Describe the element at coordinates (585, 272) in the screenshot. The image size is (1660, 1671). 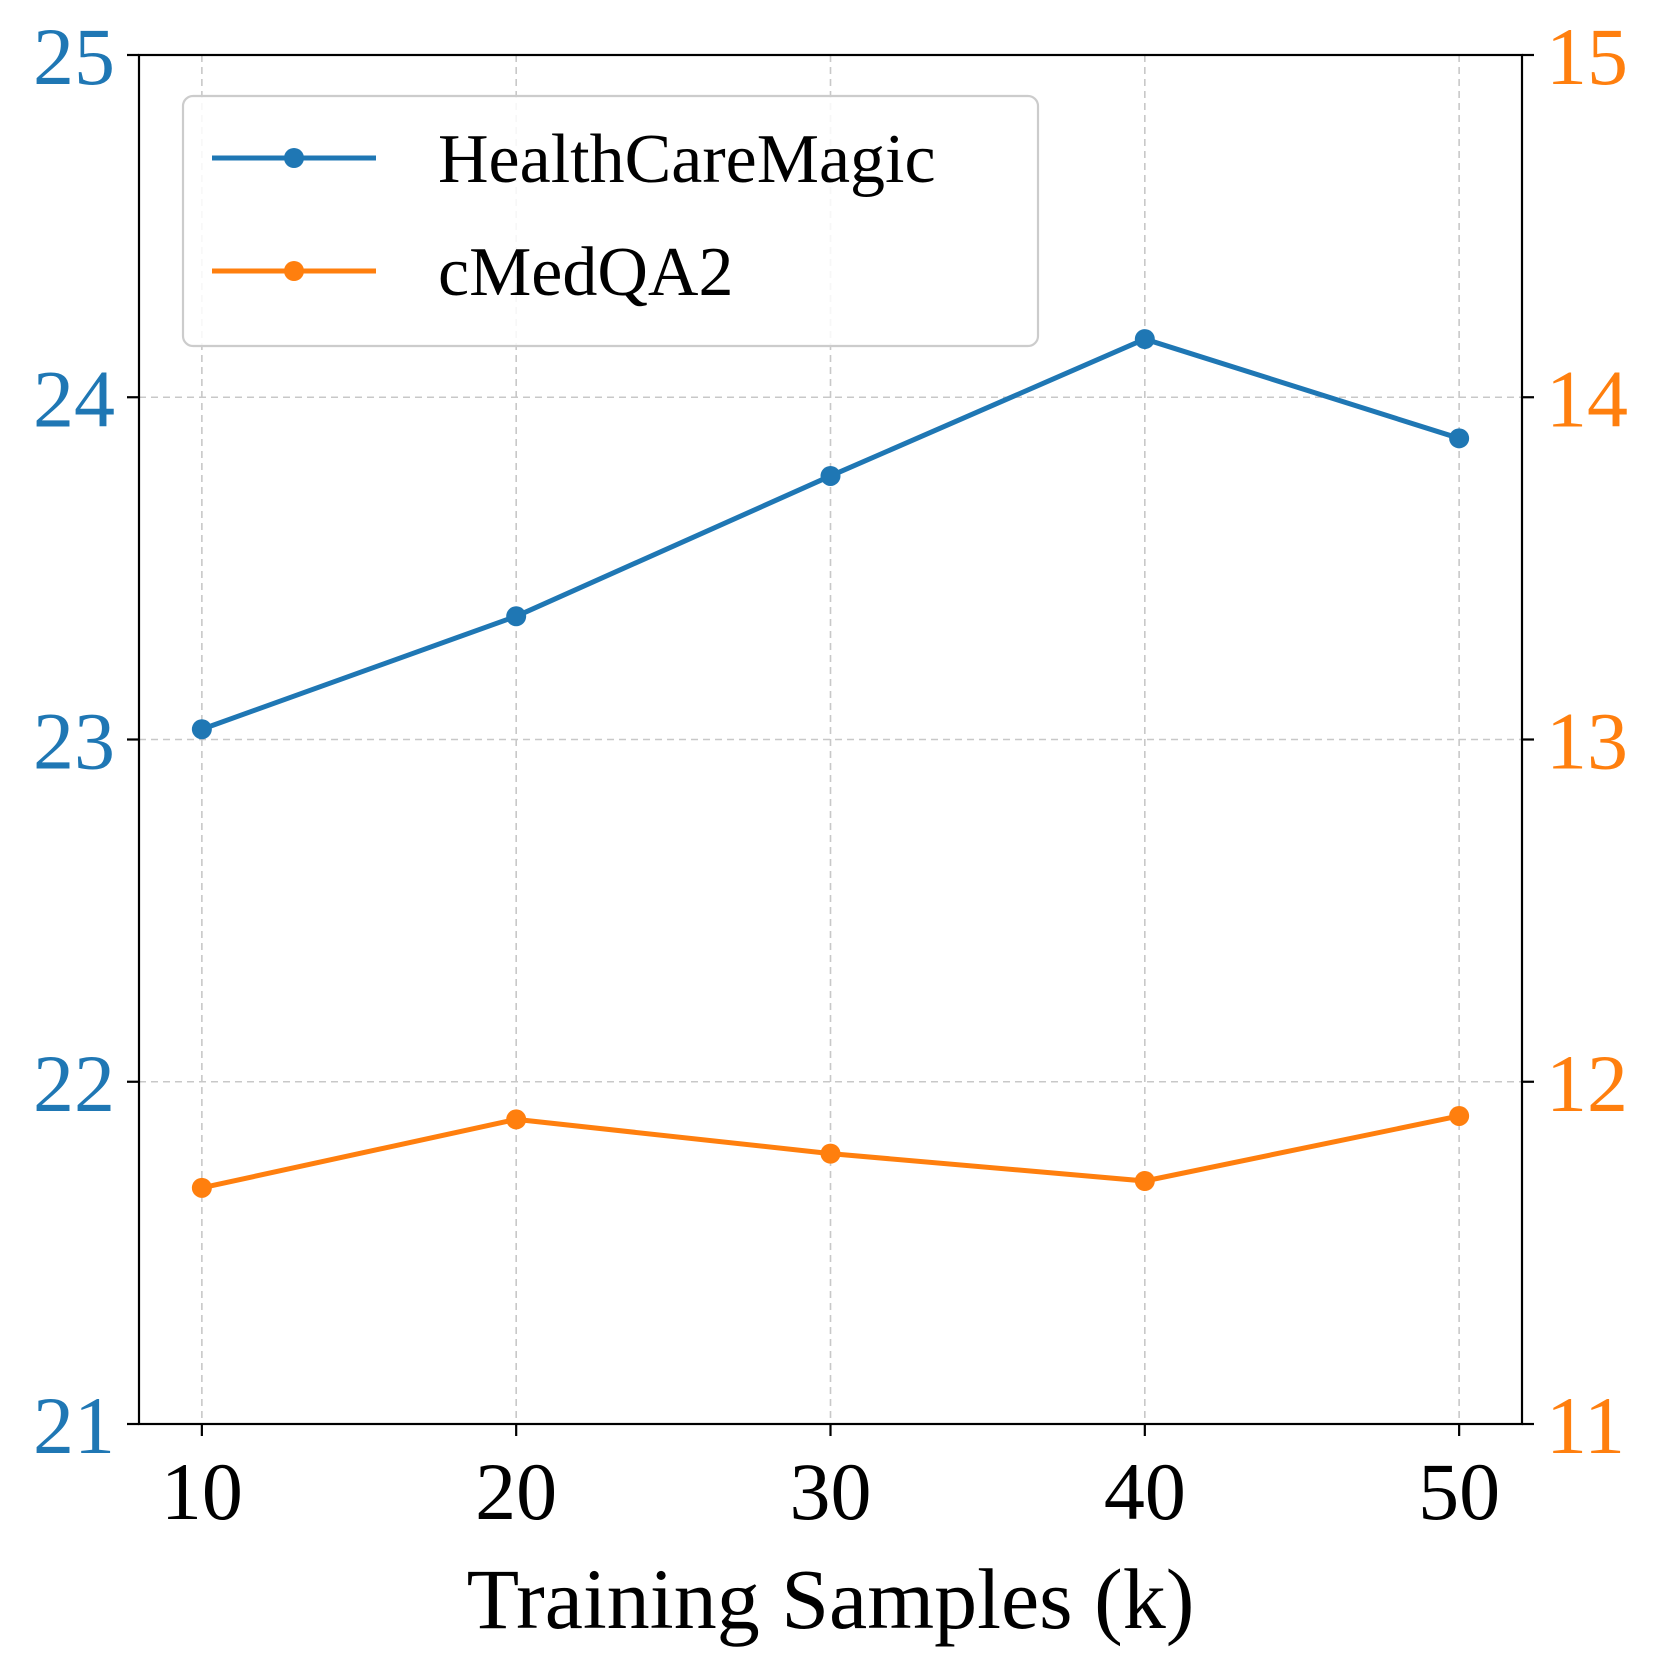
I see `legend-label-cmedqa2: cMedQA2` at that location.